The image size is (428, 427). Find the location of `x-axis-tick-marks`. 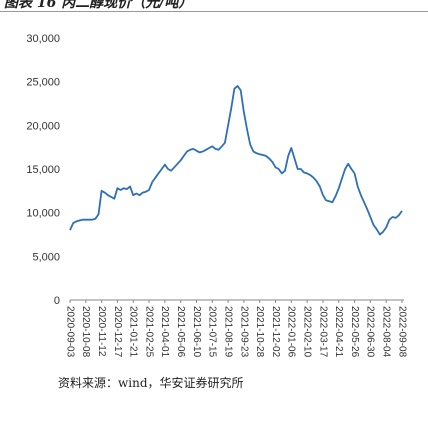

x-axis-tick-marks is located at coordinates (236, 301).